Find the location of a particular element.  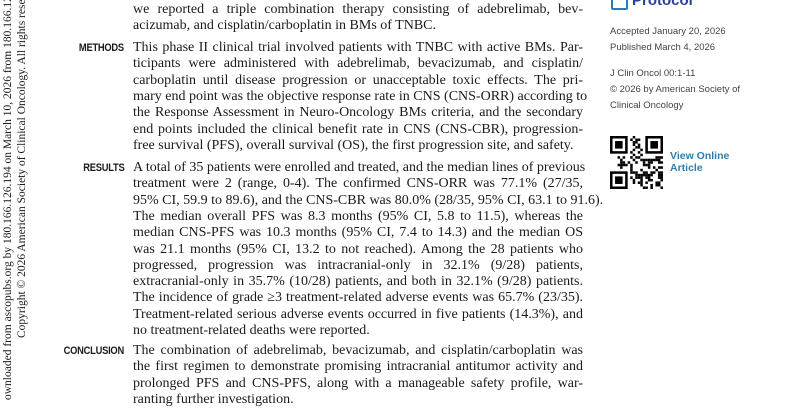

view-online-link: View Online is located at coordinates (700, 156).